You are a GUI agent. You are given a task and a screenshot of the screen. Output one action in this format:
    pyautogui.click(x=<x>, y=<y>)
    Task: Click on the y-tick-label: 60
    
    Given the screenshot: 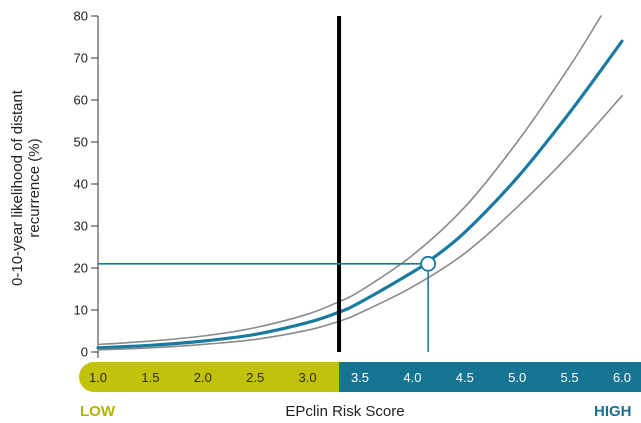 What is the action you would take?
    pyautogui.click(x=81, y=100)
    